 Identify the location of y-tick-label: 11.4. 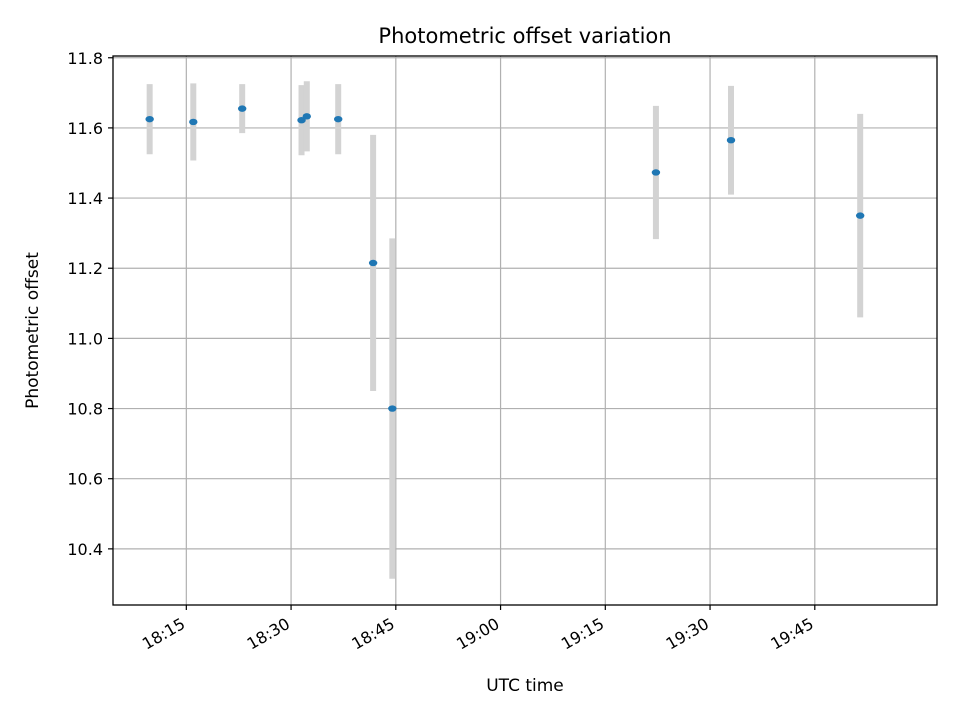
(85, 198).